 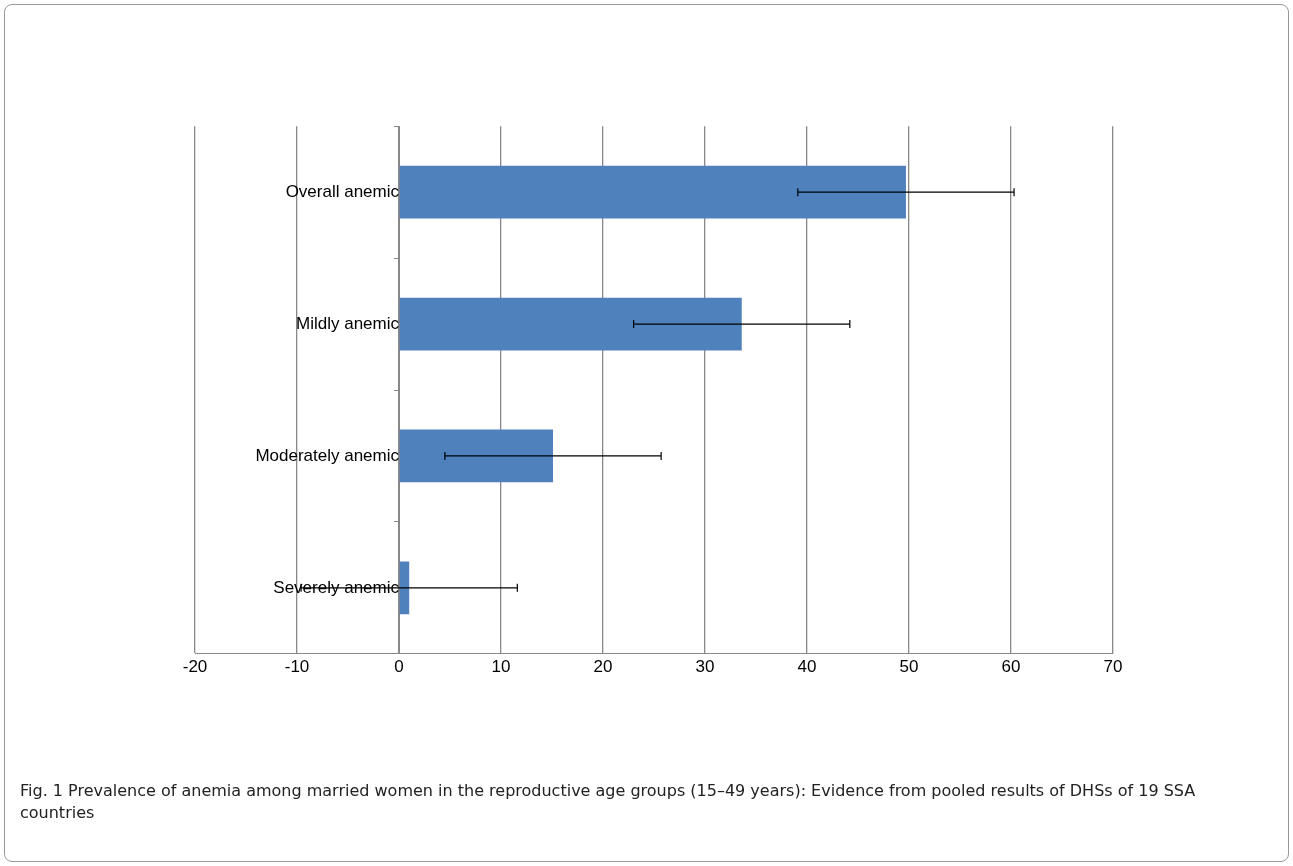 I want to click on x-tick-label: 30, so click(x=705, y=666).